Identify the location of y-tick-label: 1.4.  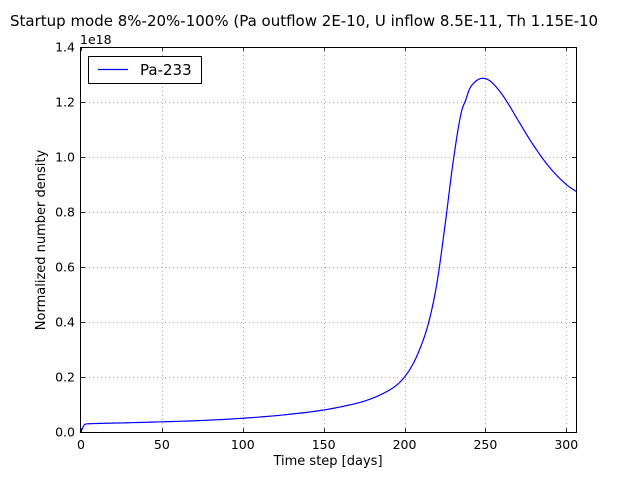
(65, 47).